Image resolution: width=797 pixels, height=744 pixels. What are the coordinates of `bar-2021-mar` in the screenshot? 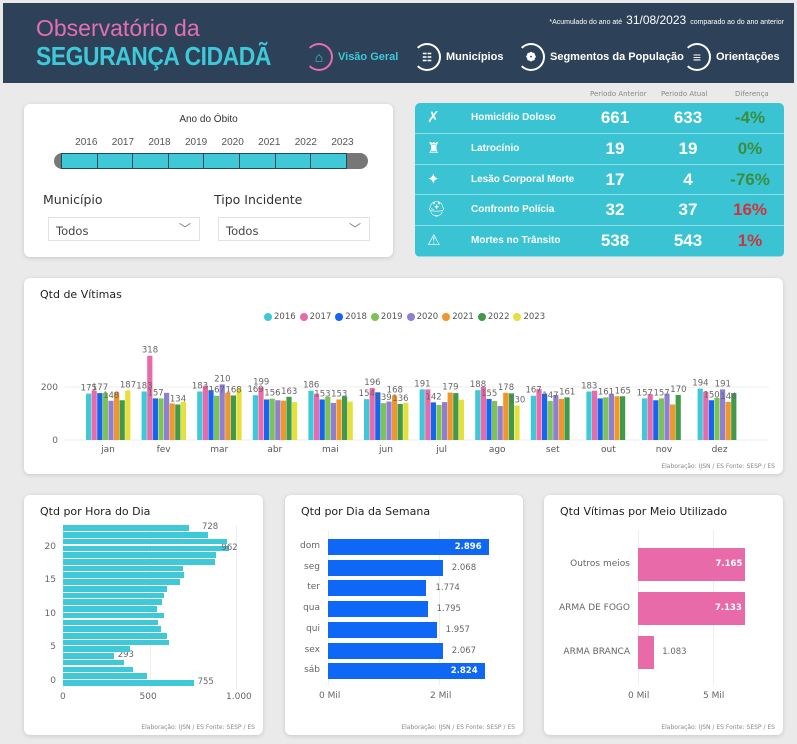 It's located at (228, 416).